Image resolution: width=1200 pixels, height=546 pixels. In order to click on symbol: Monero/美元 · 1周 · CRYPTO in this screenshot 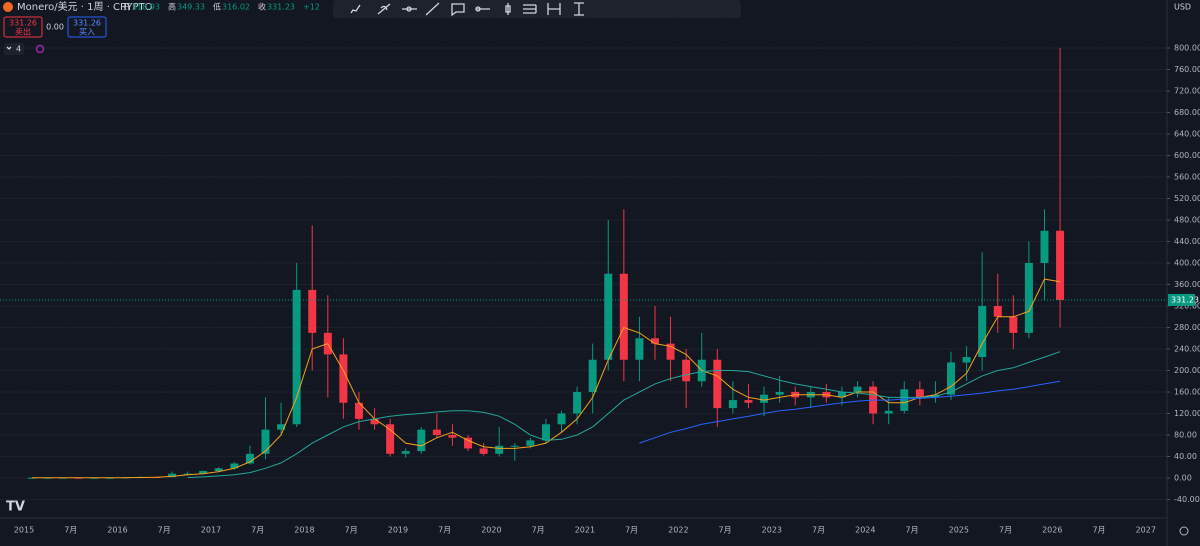, I will do `click(85, 6)`.